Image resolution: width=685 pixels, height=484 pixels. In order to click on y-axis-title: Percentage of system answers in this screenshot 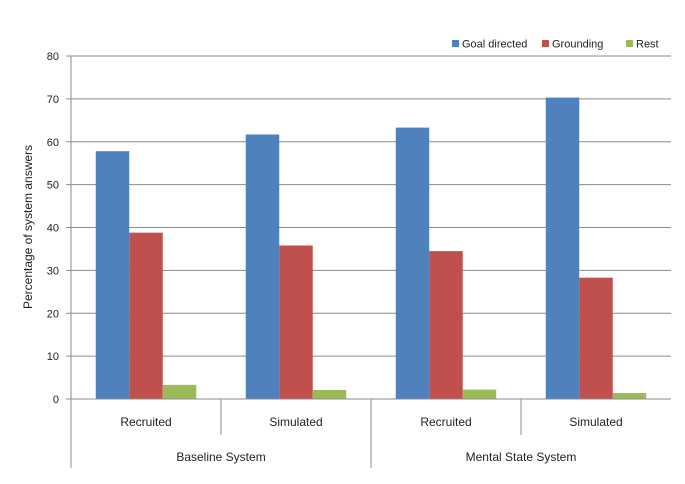, I will do `click(28, 227)`.